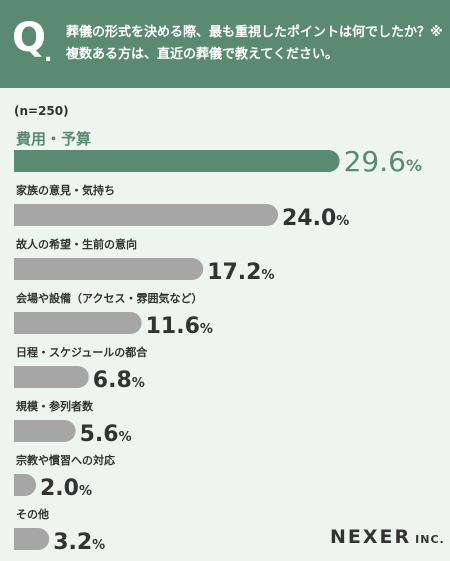  What do you see at coordinates (65, 460) in the screenshot?
I see `category-label: 宗教や慣習への対応` at bounding box center [65, 460].